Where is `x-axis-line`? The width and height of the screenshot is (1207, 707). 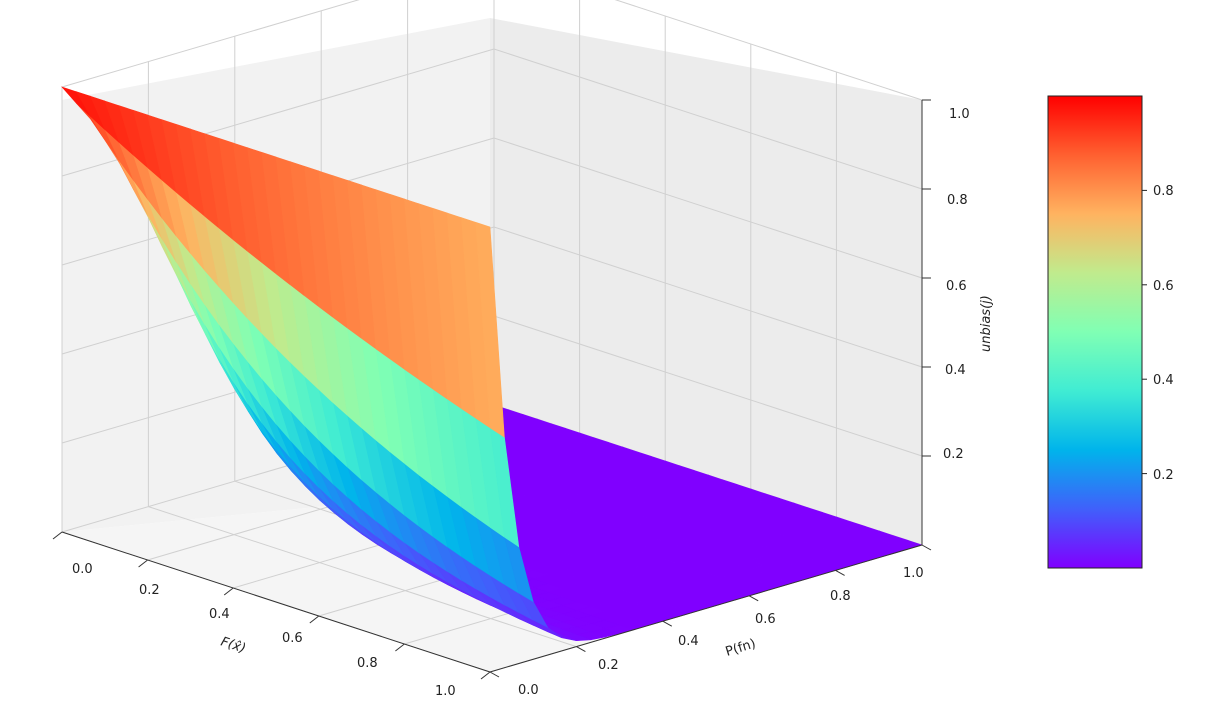 x-axis-line is located at coordinates (276, 602).